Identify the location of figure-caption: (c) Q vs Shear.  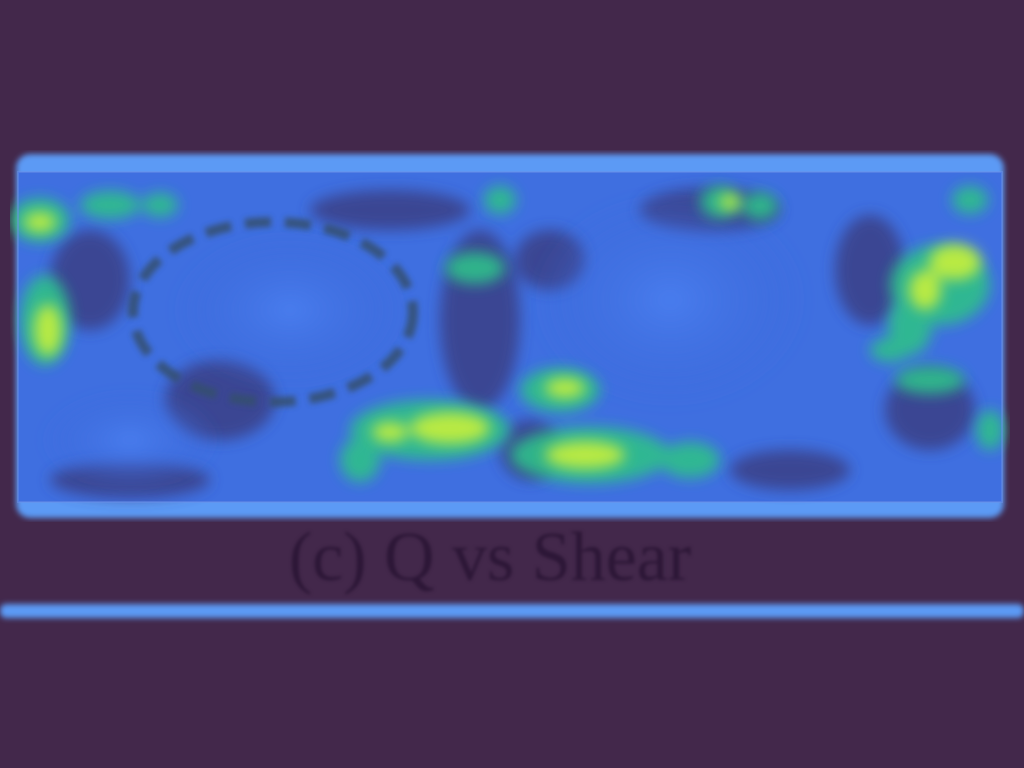
(490, 557).